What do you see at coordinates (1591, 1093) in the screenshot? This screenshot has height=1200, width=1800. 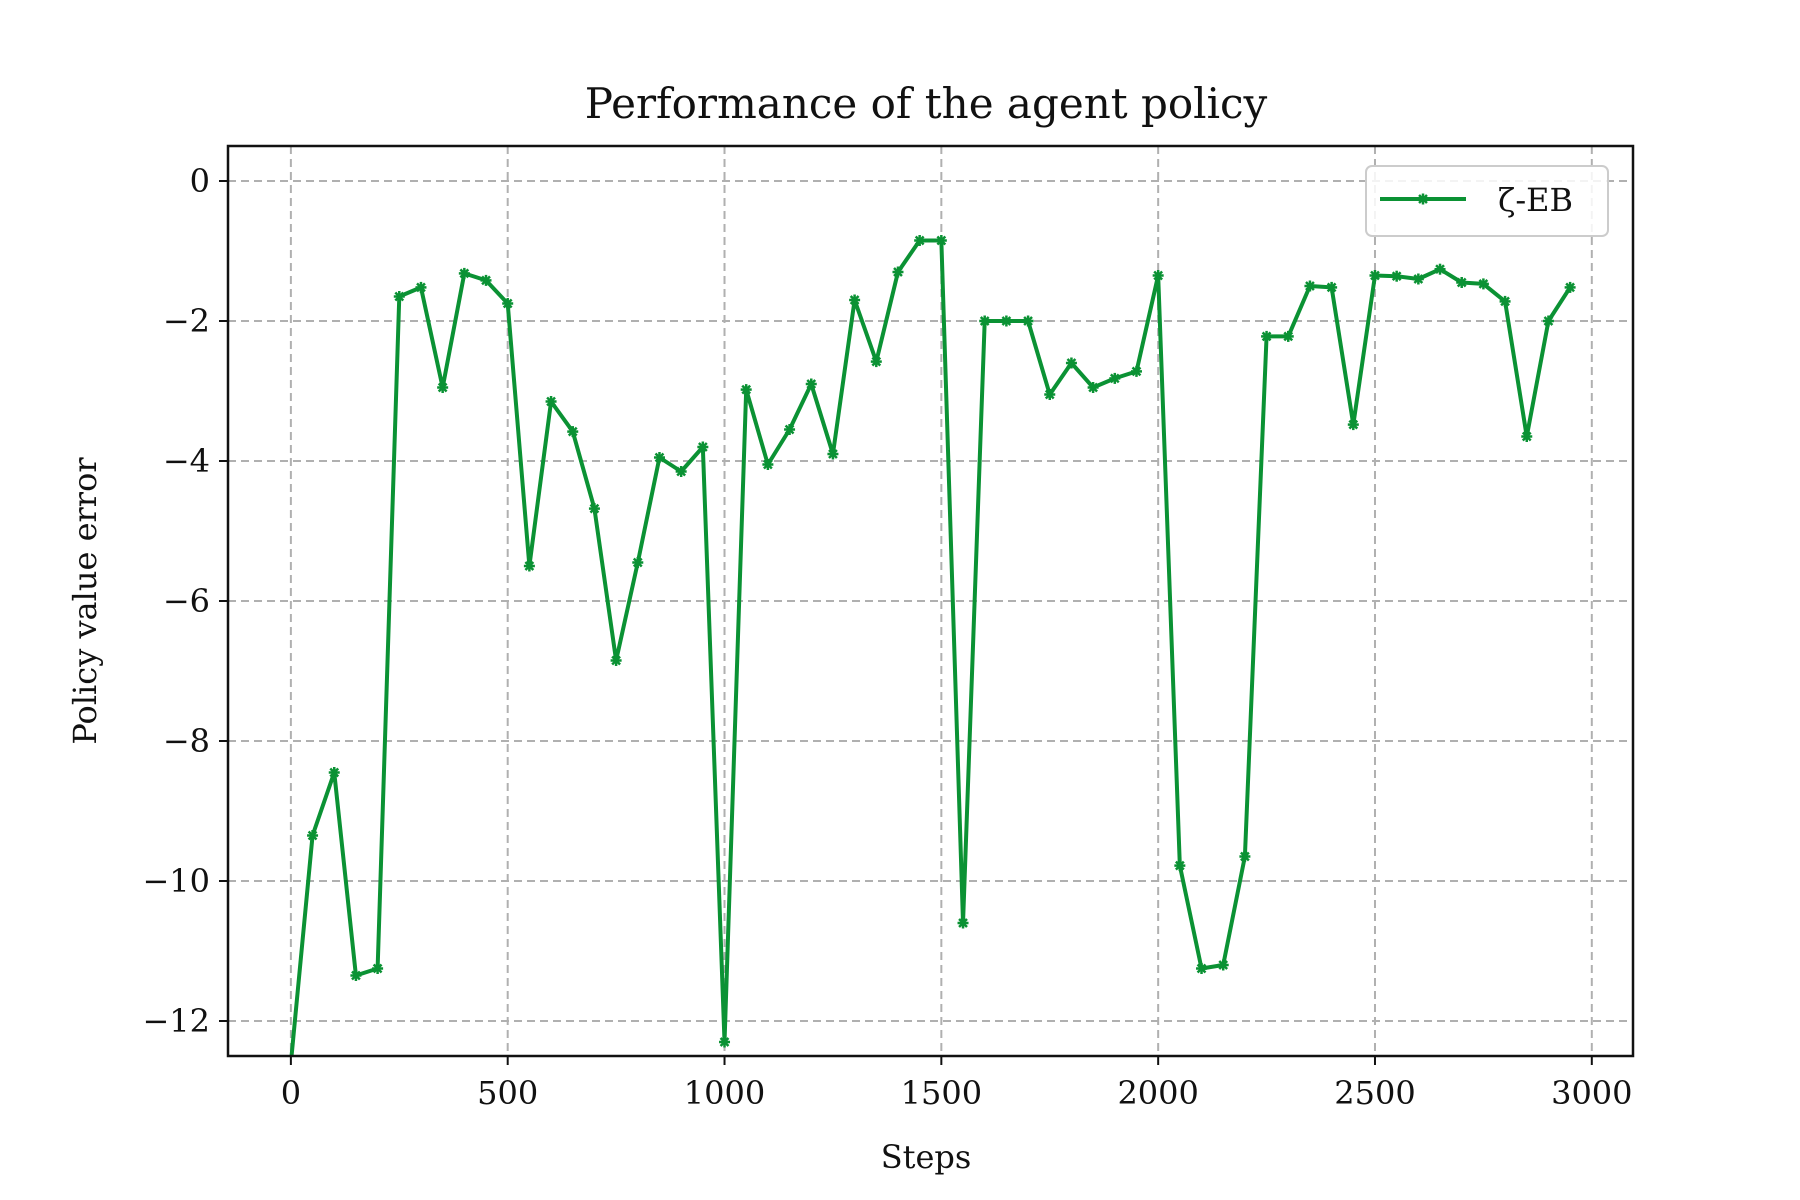 I see `x-tick-label: 3000` at bounding box center [1591, 1093].